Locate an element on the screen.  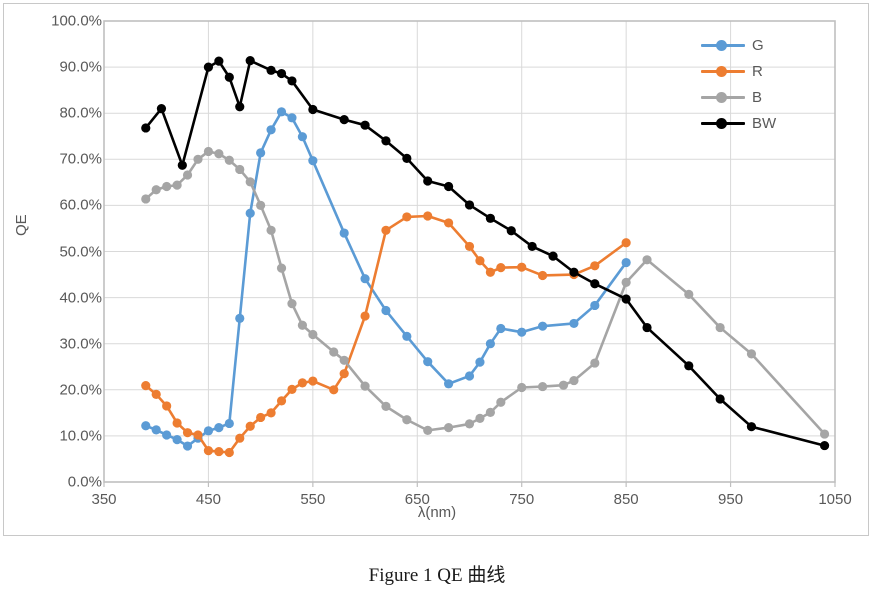
x-axis-tick-label: 650 is located at coordinates (417, 499).